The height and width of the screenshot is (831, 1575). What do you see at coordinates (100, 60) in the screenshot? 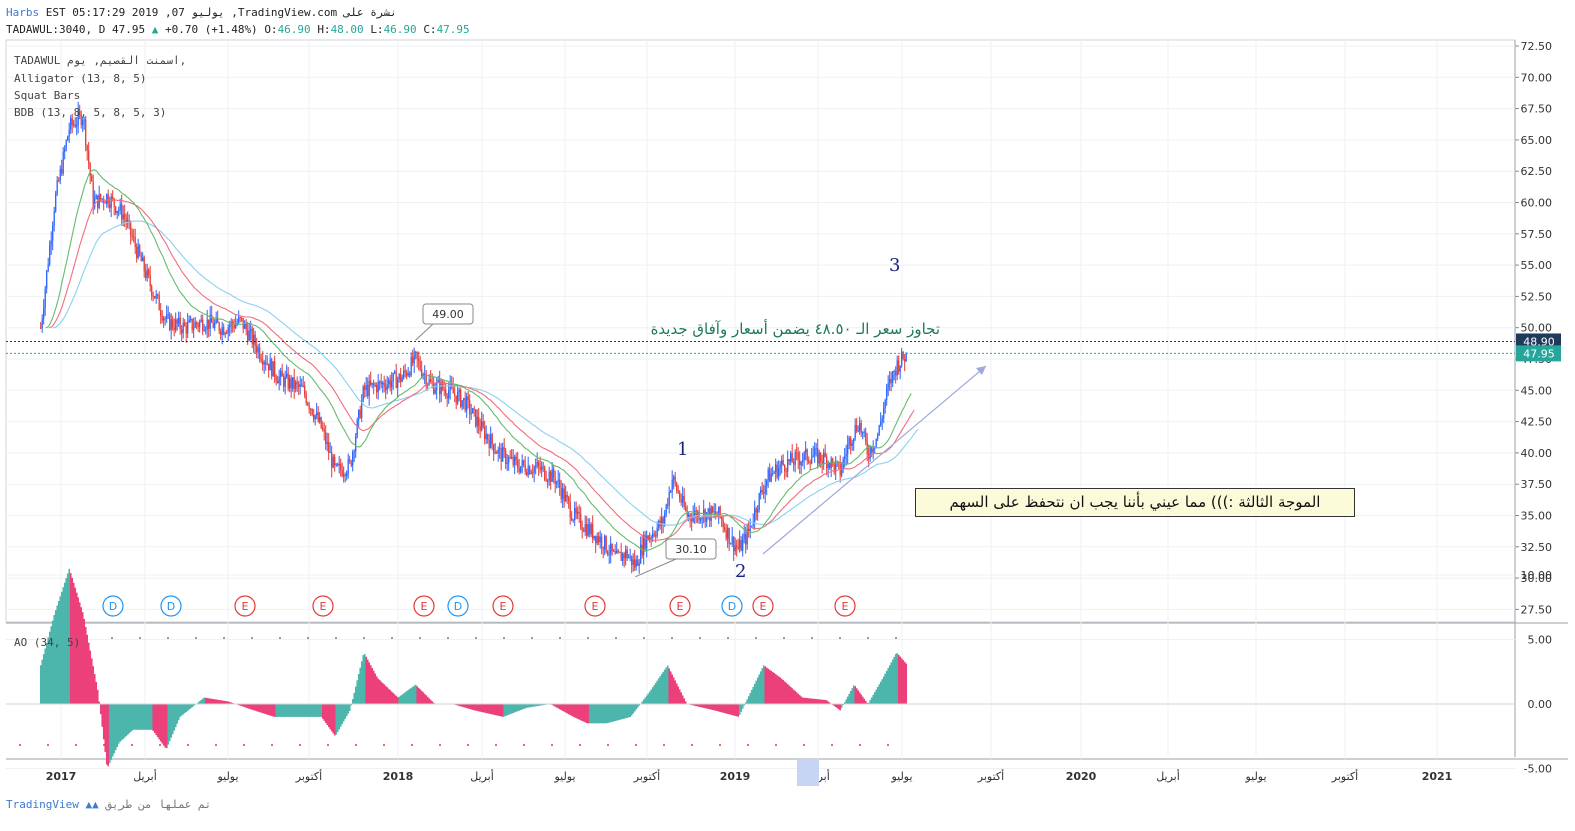
I see `legend-title: TADAWUL اسمنت القصيم, يوم,` at bounding box center [100, 60].